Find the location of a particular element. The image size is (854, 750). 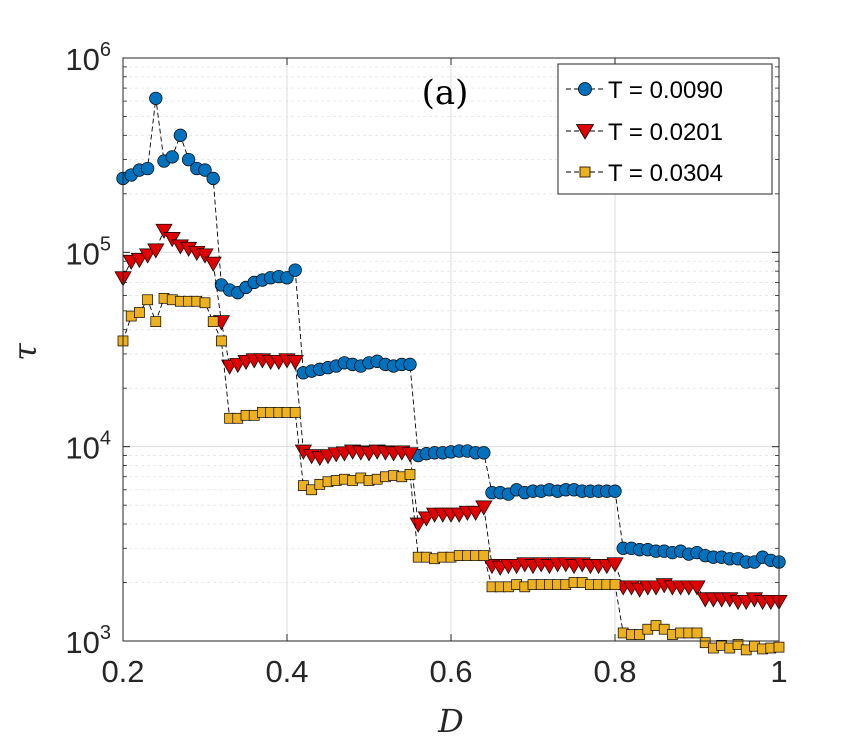

legend-label-2: T = 0.0304 is located at coordinates (665, 173).